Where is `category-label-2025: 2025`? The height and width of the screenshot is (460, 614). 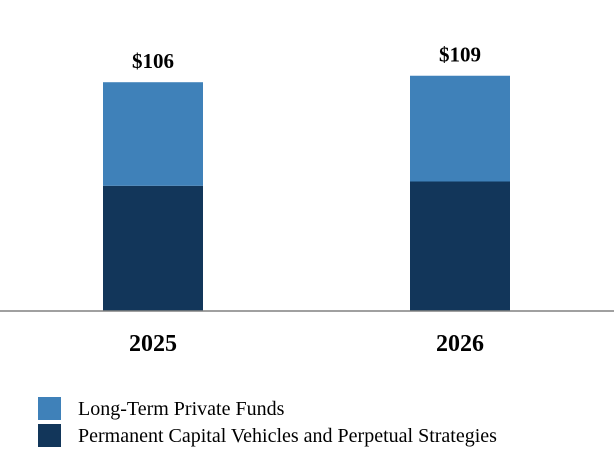 category-label-2025: 2025 is located at coordinates (153, 344).